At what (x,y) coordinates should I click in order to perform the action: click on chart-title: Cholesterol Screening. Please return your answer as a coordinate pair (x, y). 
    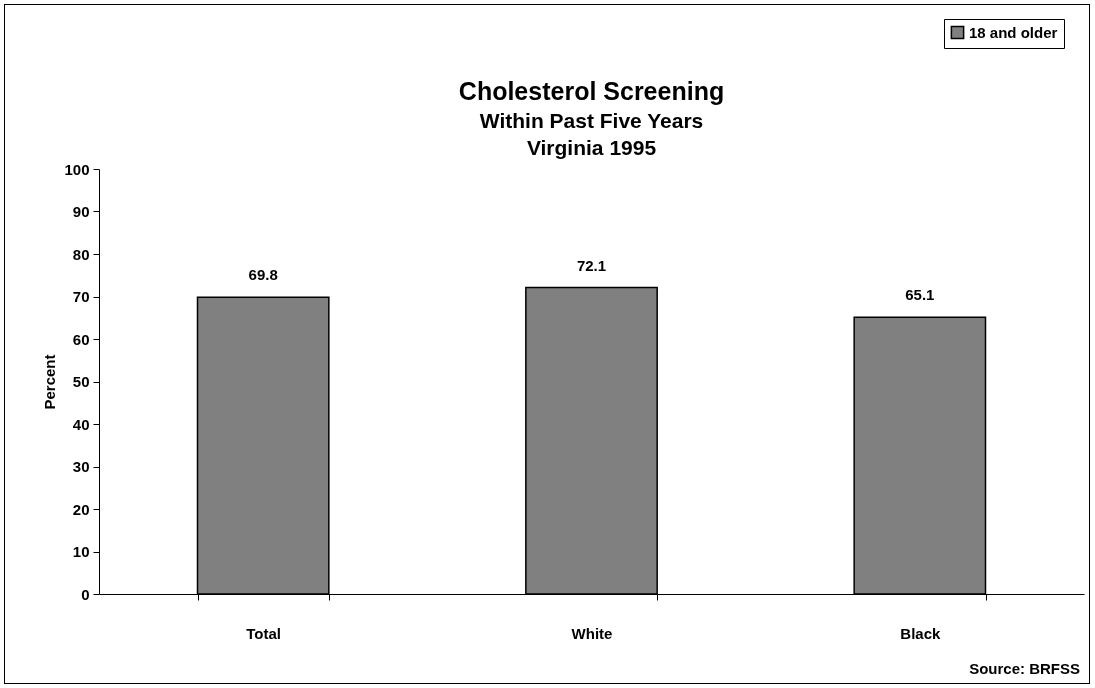
    Looking at the image, I should click on (591, 90).